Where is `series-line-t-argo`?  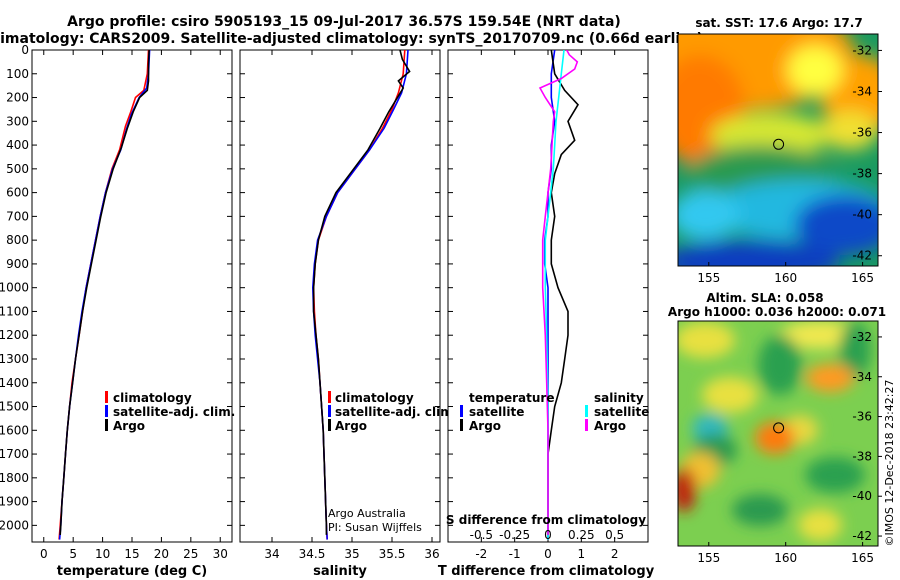
series-line-t-argo is located at coordinates (563, 292).